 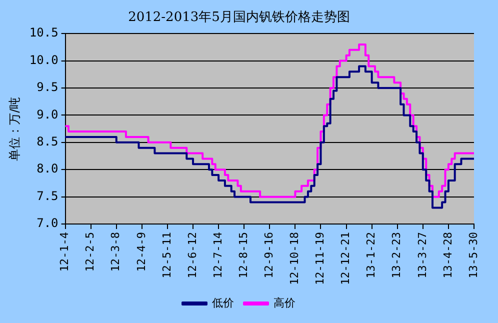 I want to click on x-tick-label: 12-11-19, so click(x=320, y=259).